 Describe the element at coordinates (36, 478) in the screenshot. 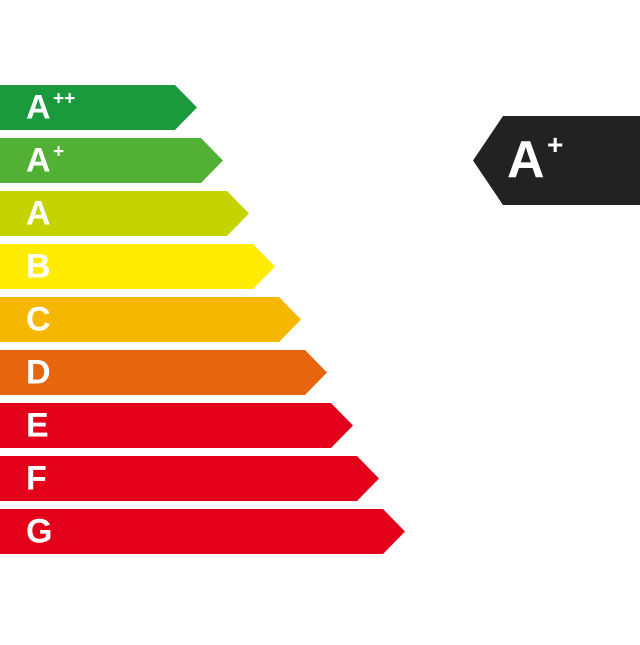

I see `class-letter: F` at that location.